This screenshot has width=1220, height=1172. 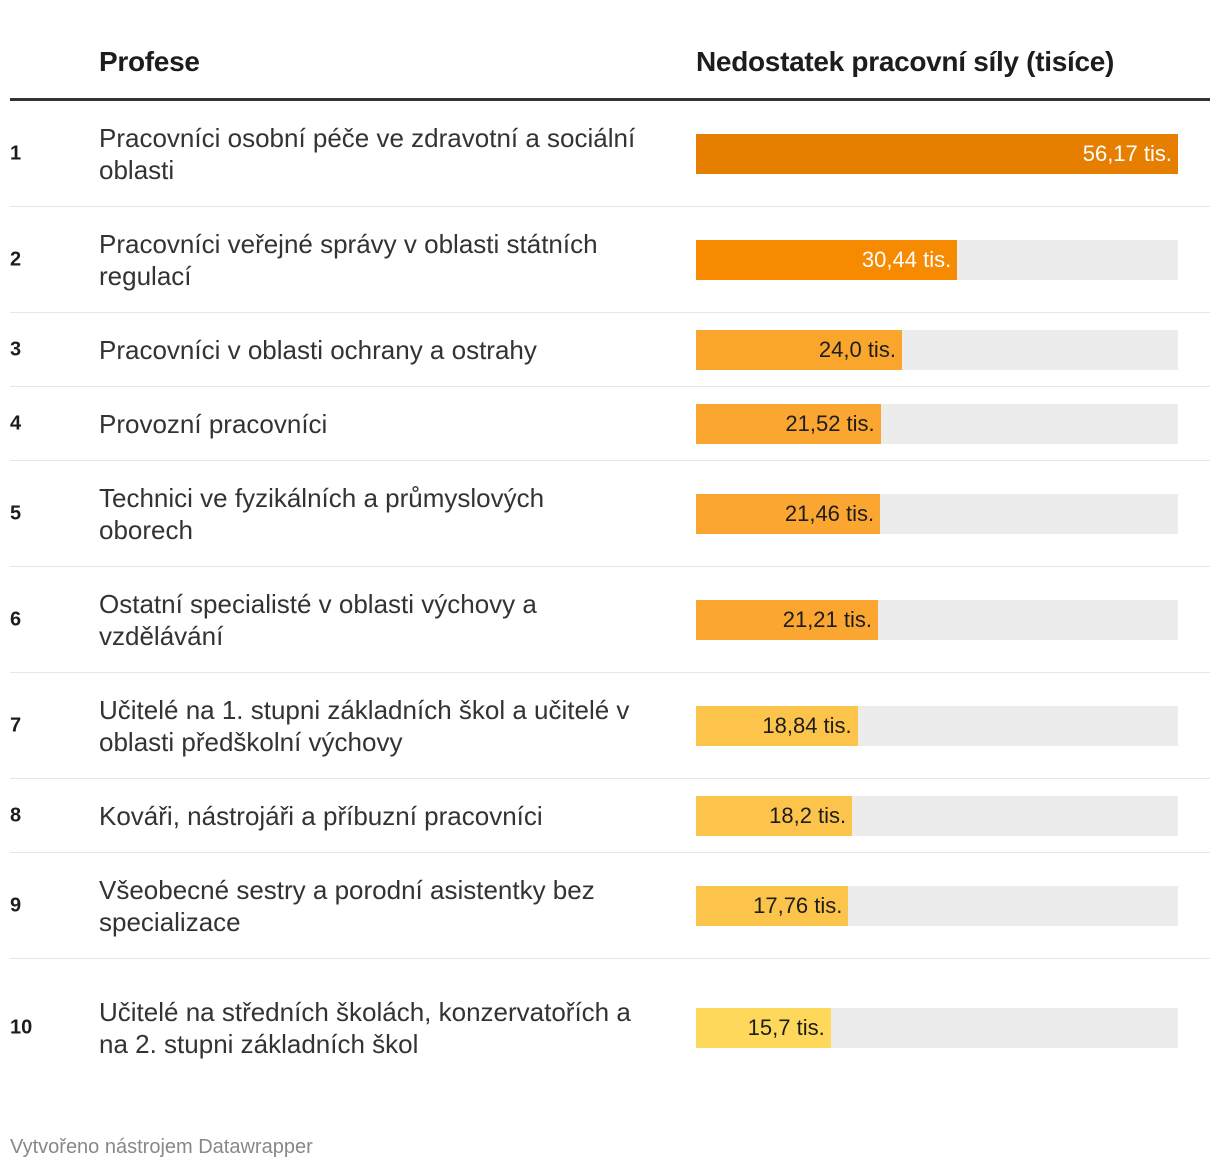 I want to click on row-rank: 2, so click(x=16, y=259).